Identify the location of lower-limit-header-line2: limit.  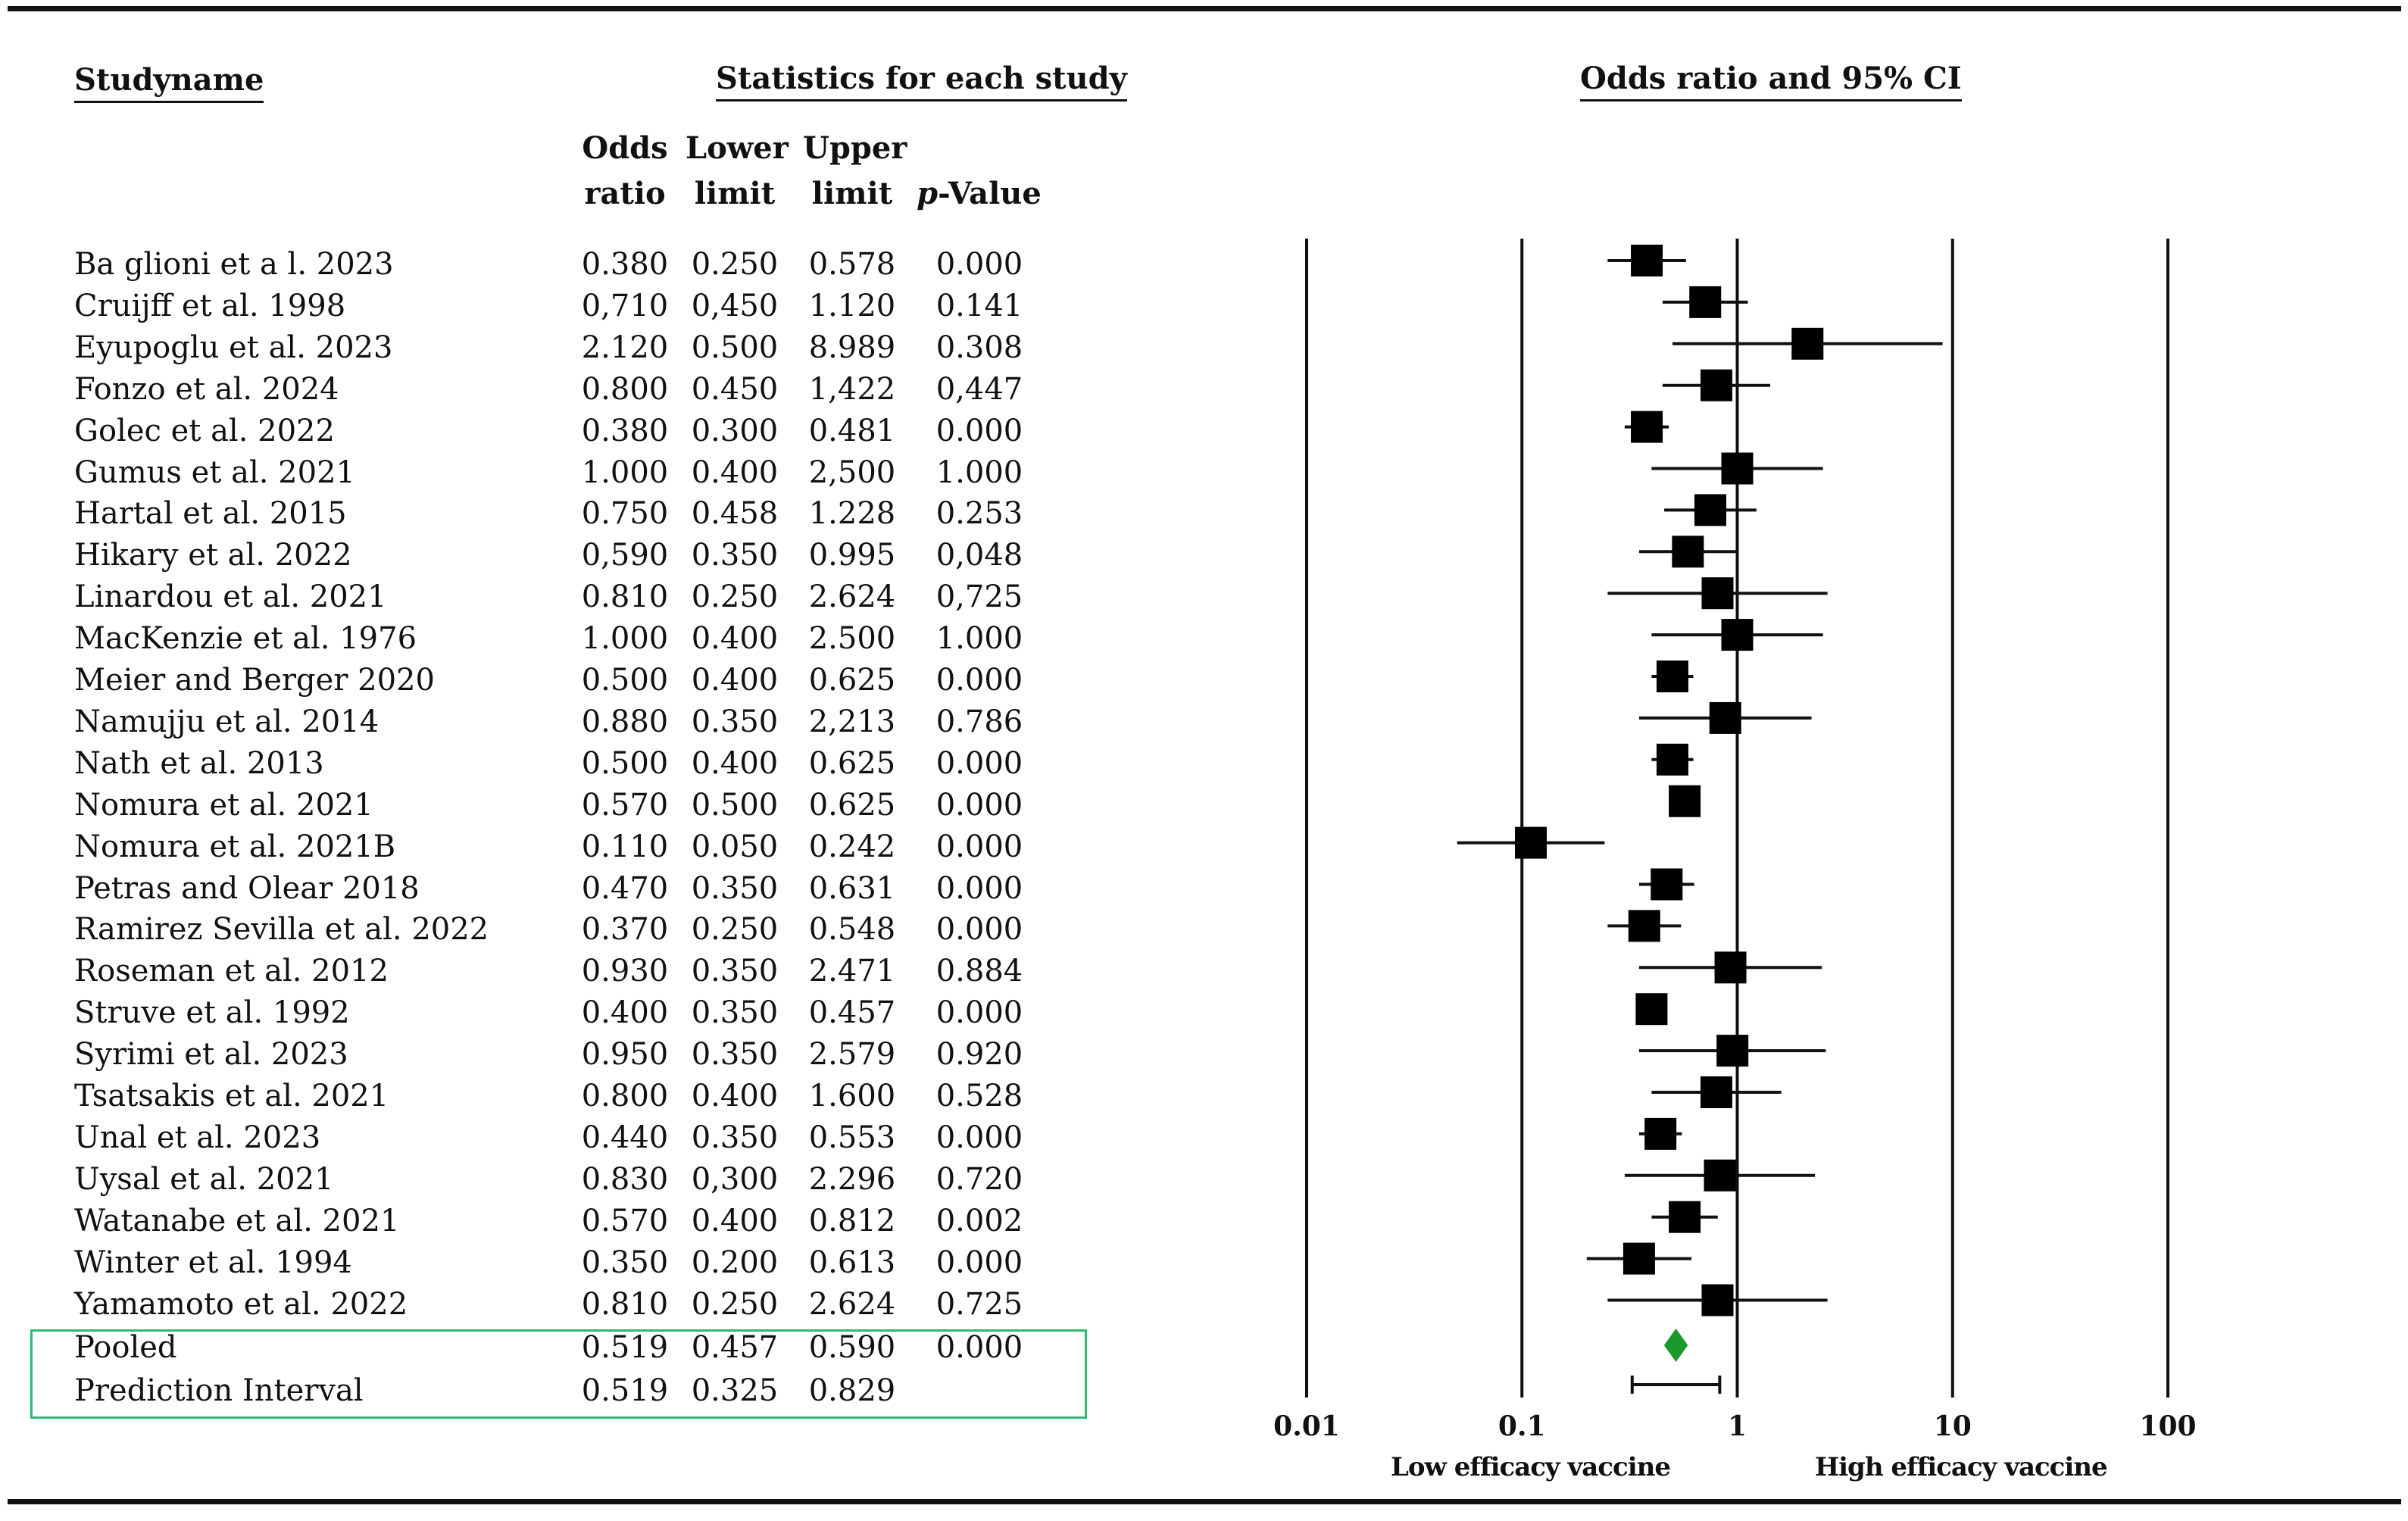
(735, 193).